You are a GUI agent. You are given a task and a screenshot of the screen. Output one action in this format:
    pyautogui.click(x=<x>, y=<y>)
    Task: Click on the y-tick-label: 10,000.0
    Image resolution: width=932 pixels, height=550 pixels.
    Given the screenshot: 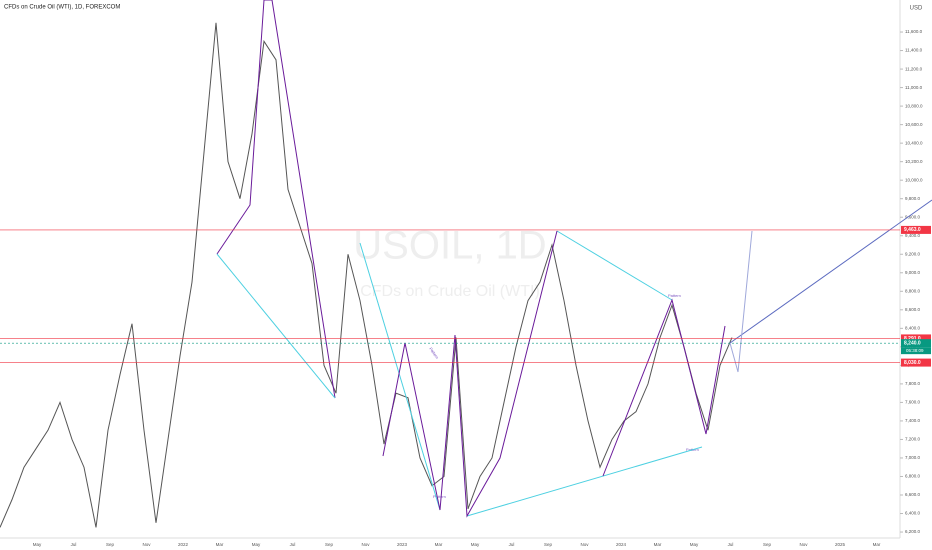 What is the action you would take?
    pyautogui.click(x=914, y=179)
    